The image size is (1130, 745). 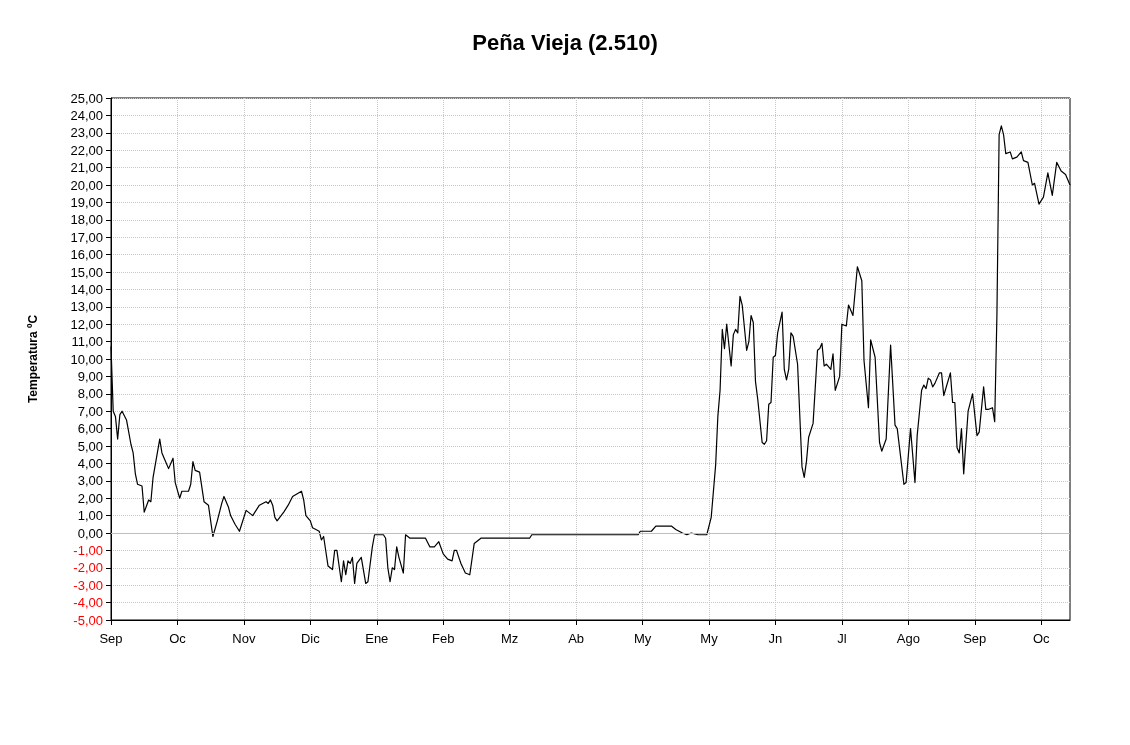 I want to click on y-tick-label: 4,00, so click(x=90, y=463).